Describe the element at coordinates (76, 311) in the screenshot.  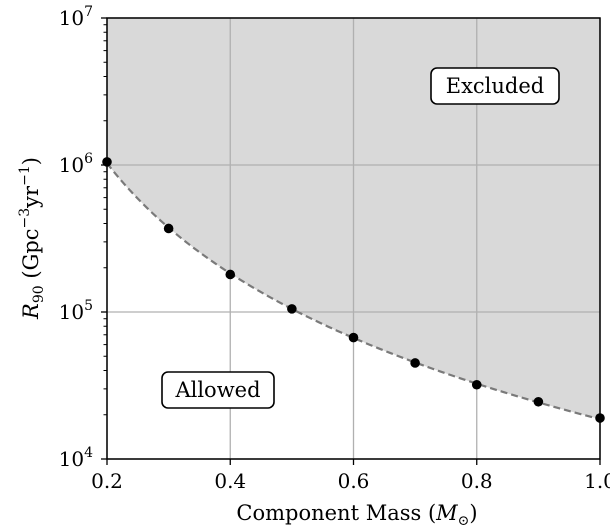
I see `y-tick-label-1: 10⁵` at that location.